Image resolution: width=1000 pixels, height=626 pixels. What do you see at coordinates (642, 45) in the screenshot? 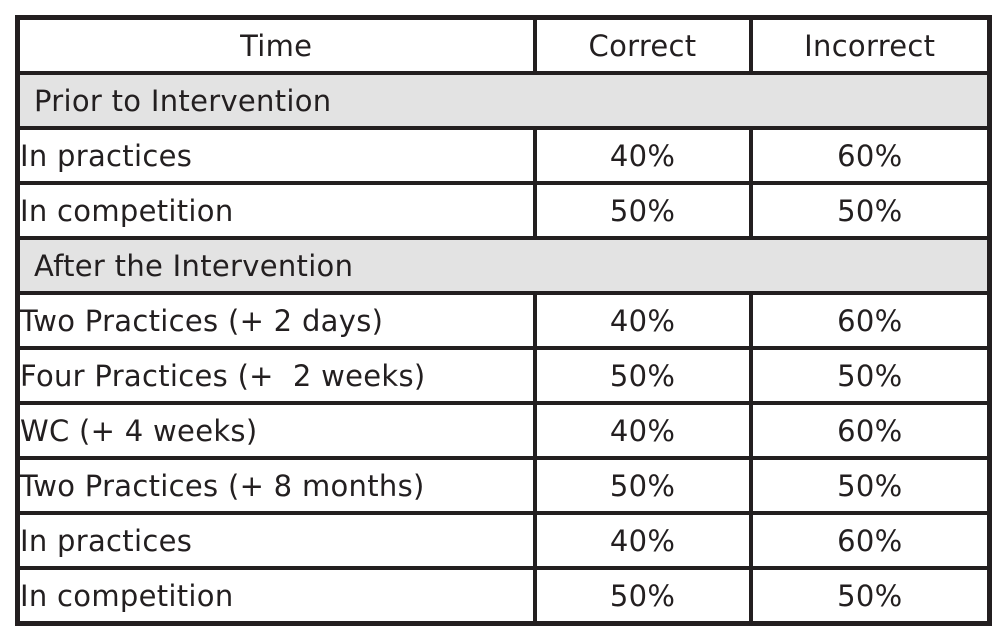
I see `col-header-correct: Correct` at bounding box center [642, 45].